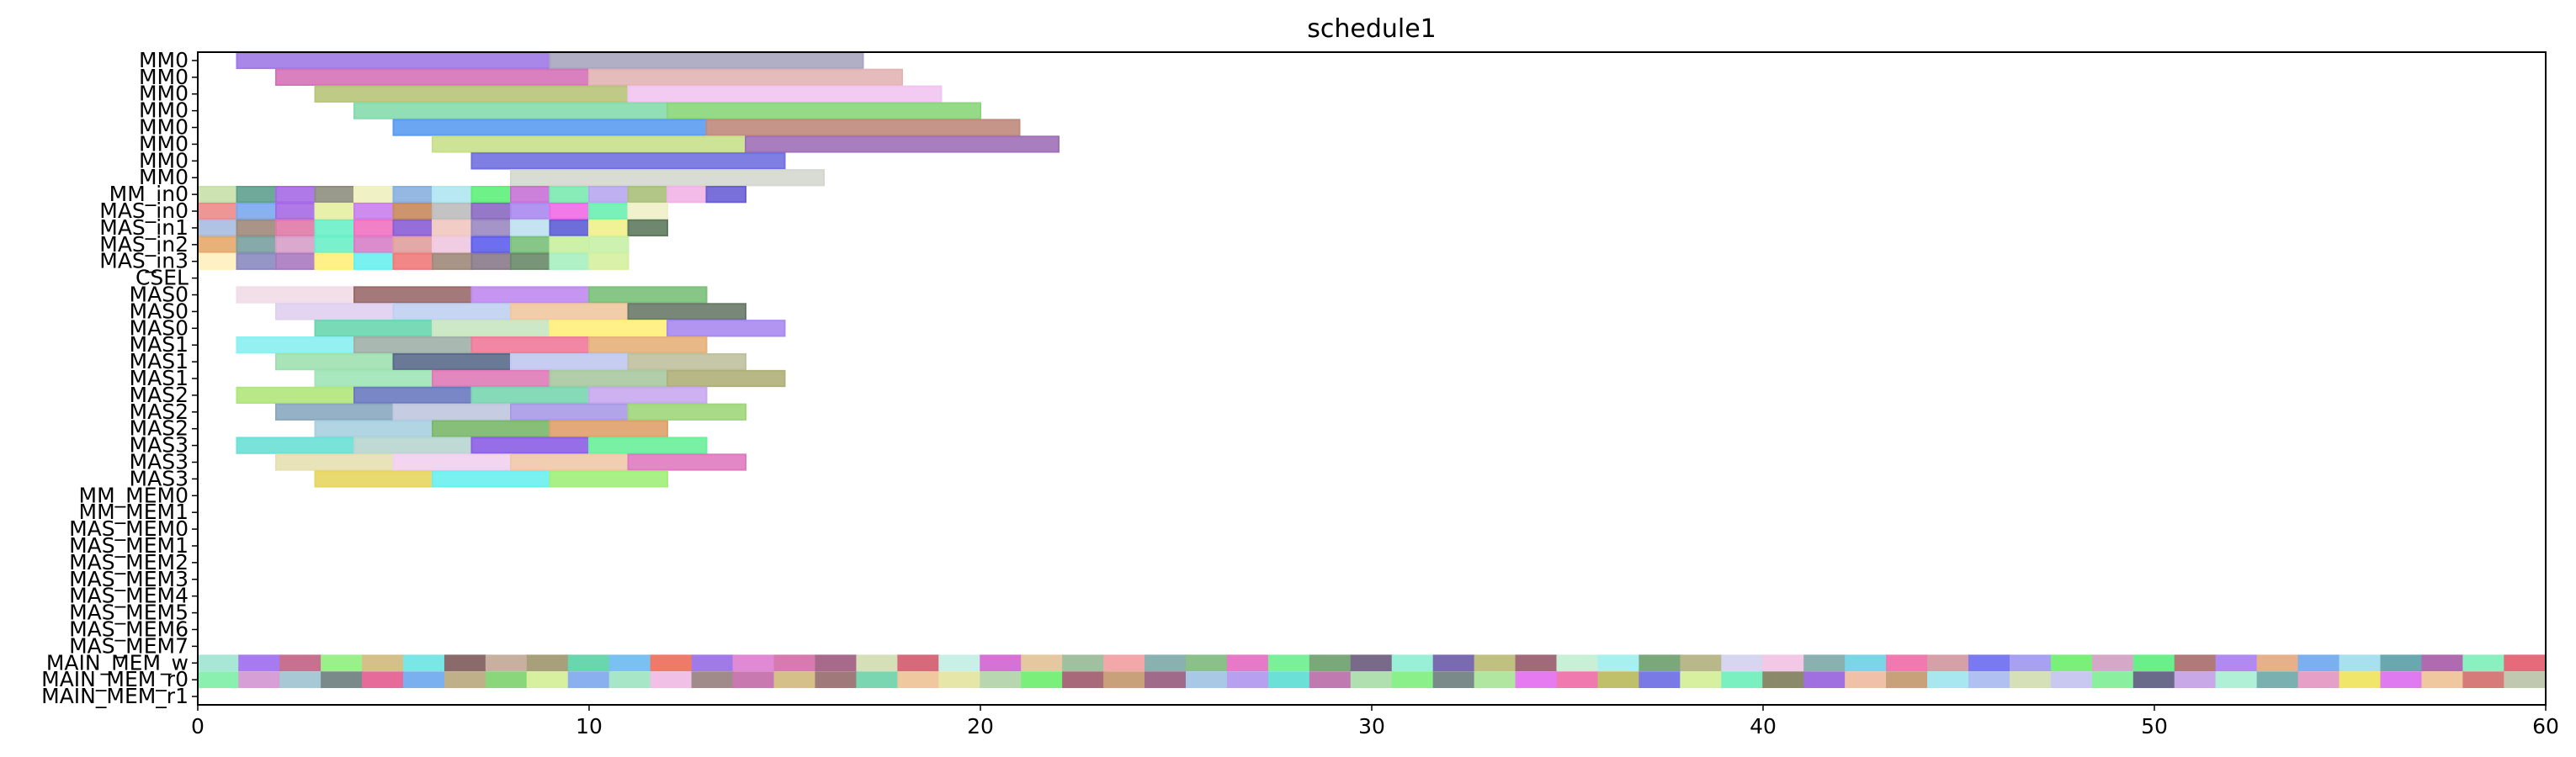 The width and height of the screenshot is (2576, 757). I want to click on y-tick-label: MAS1, so click(159, 361).